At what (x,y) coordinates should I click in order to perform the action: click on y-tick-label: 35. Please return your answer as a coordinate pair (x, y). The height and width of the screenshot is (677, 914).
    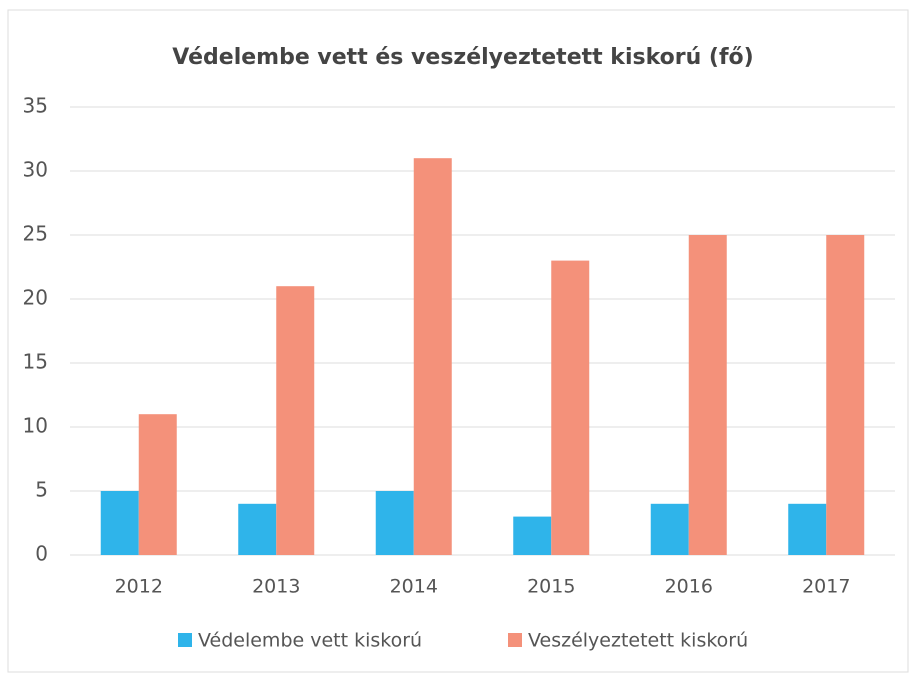
    Looking at the image, I should click on (35, 106).